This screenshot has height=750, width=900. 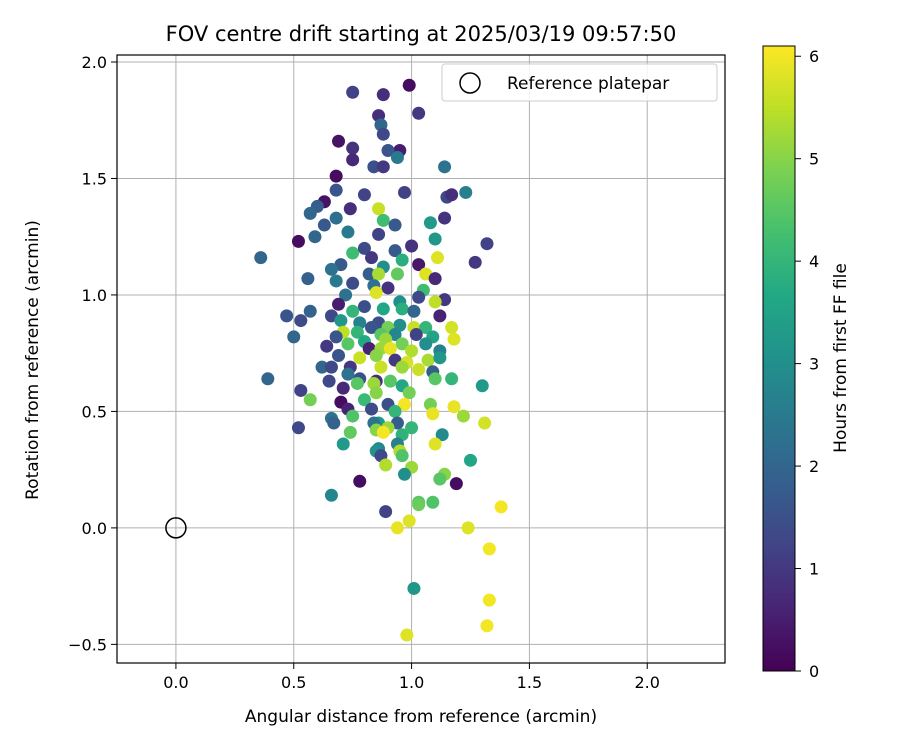 I want to click on x-tick-label: 0.0, so click(x=175, y=682).